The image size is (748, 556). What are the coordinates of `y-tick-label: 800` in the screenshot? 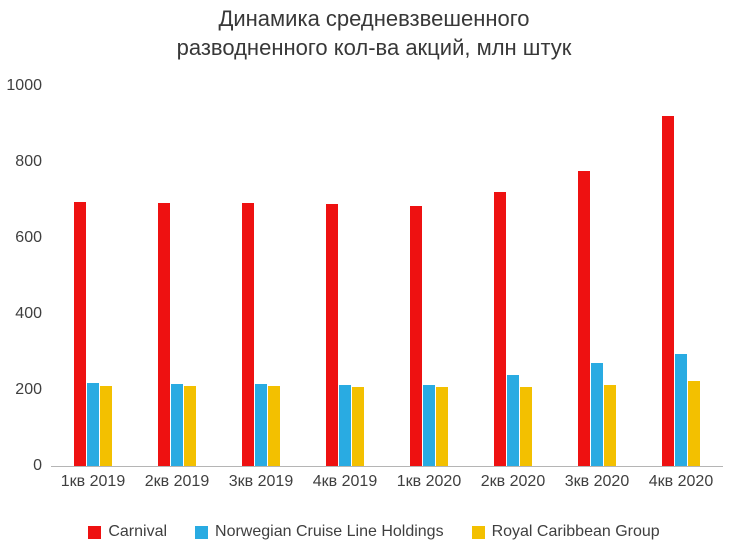 It's located at (28, 161).